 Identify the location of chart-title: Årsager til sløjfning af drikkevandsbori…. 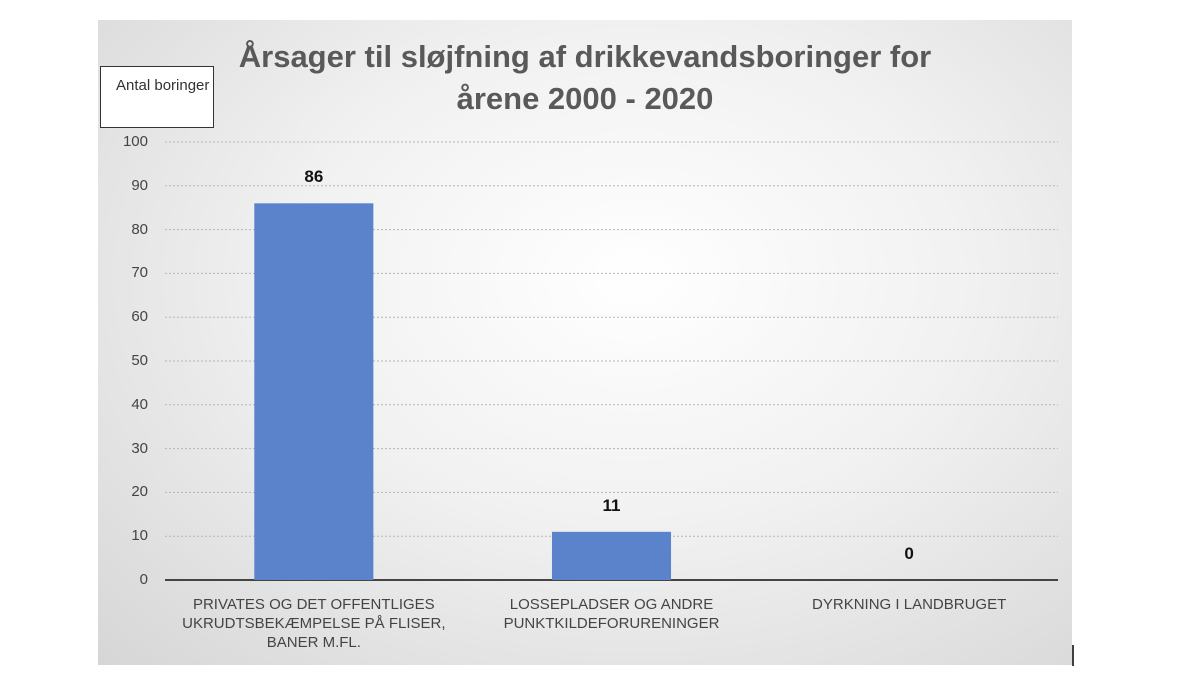
(585, 77).